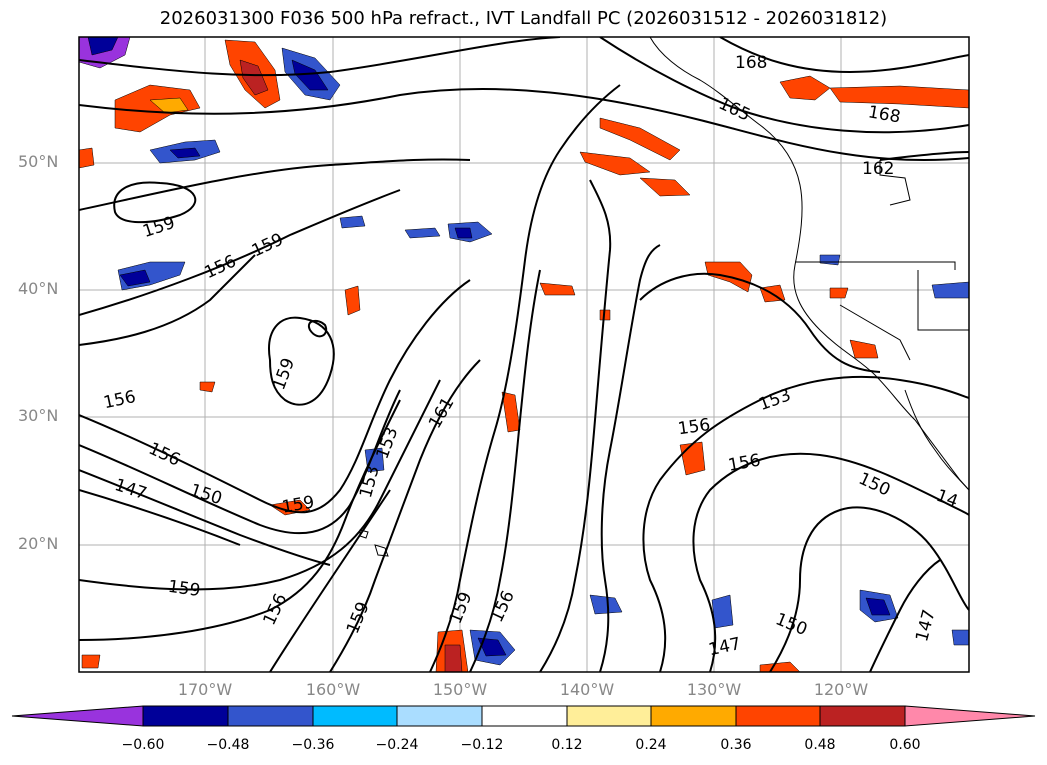 This screenshot has height=765, width=1047. What do you see at coordinates (905, 745) in the screenshot?
I see `colorbar-tick-label: 0.60` at bounding box center [905, 745].